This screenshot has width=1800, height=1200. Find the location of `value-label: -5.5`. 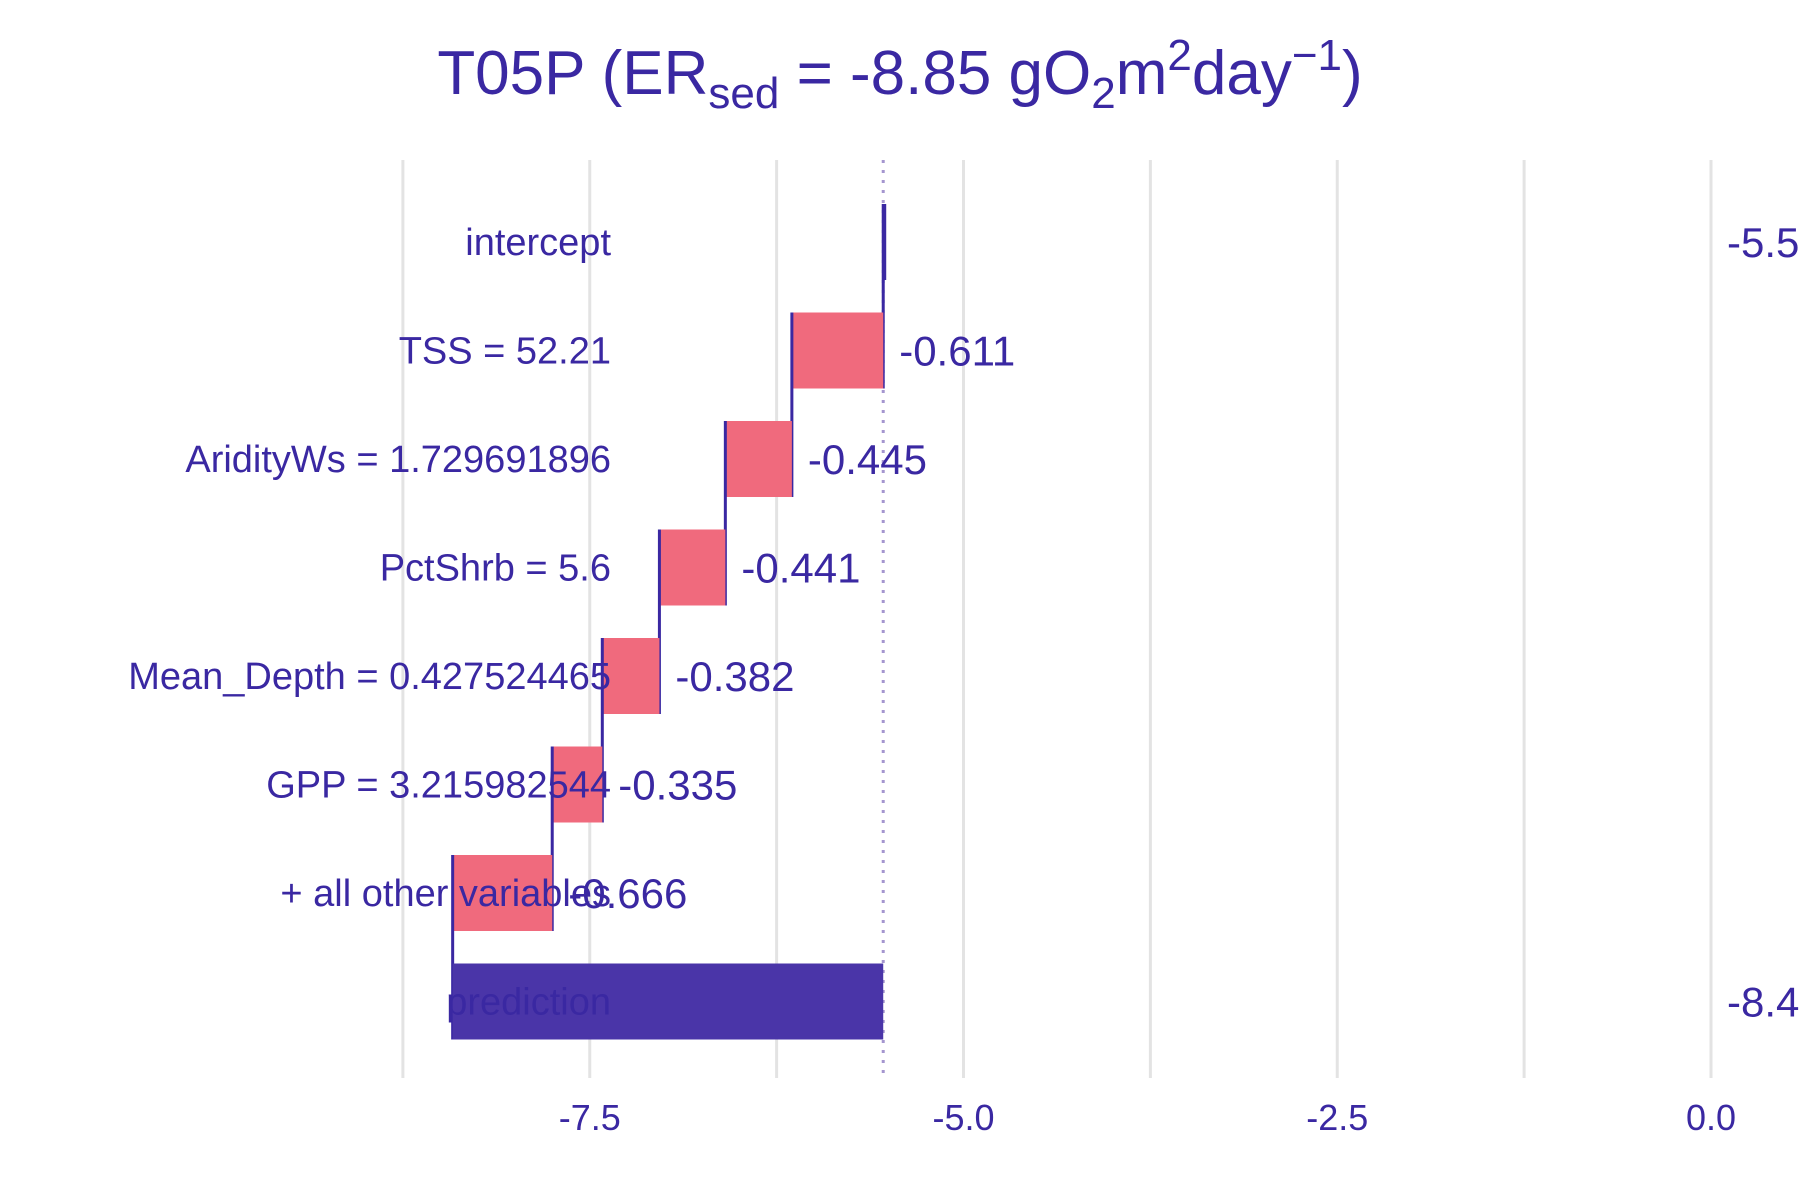

value-label: -5.5 is located at coordinates (1763, 242).